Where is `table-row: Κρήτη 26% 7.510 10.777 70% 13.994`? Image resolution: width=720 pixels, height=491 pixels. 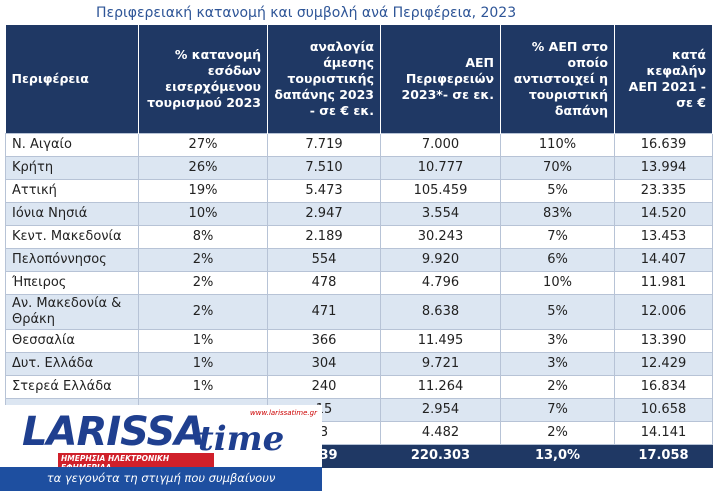
table-row: Κρήτη 26% 7.510 10.777 70% 13.994 is located at coordinates (359, 168).